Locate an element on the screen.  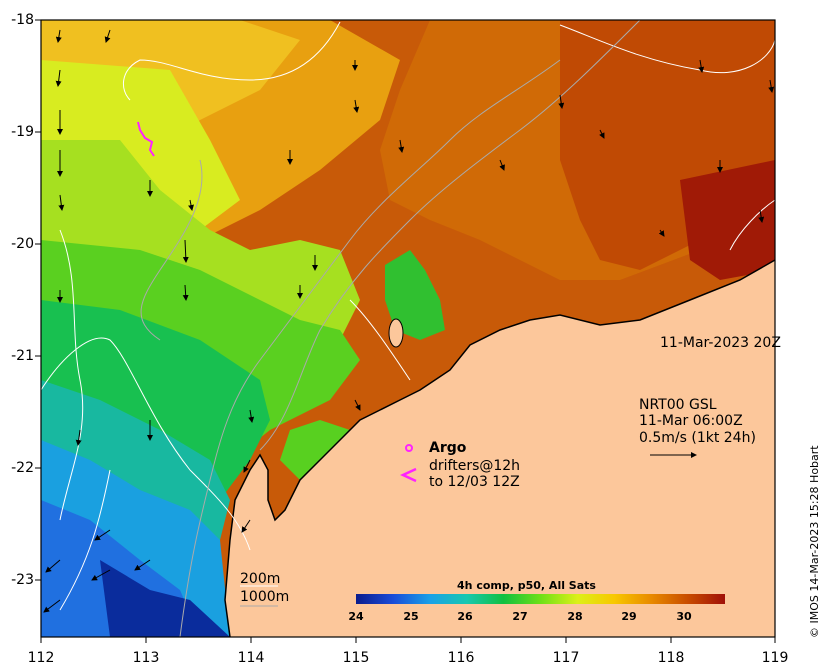
contour-200-label: 200m is located at coordinates (260, 579).